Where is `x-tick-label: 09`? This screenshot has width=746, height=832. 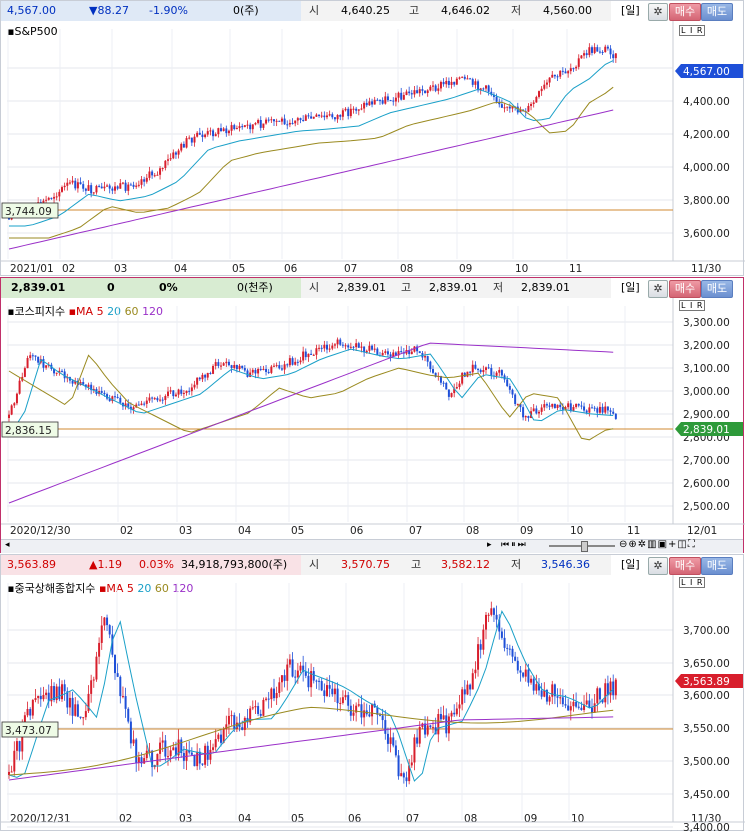 x-tick-label: 09 is located at coordinates (465, 269).